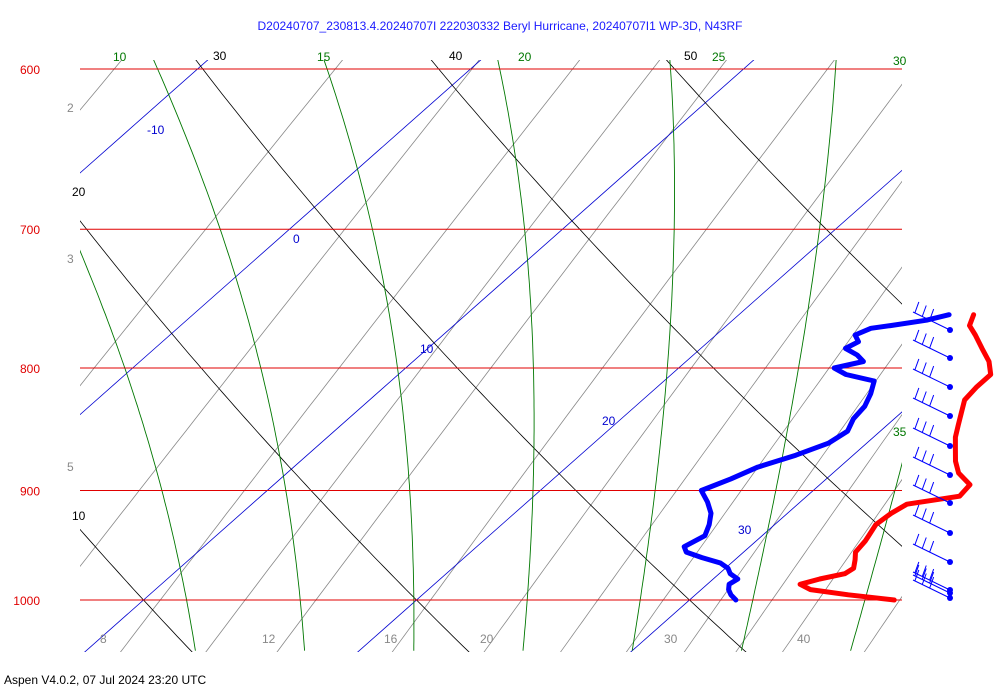 The width and height of the screenshot is (1000, 700). I want to click on footer-version-stamp: Aspen V4.0.2, 07 Jul 2024 23:20 UTC, so click(105, 680).